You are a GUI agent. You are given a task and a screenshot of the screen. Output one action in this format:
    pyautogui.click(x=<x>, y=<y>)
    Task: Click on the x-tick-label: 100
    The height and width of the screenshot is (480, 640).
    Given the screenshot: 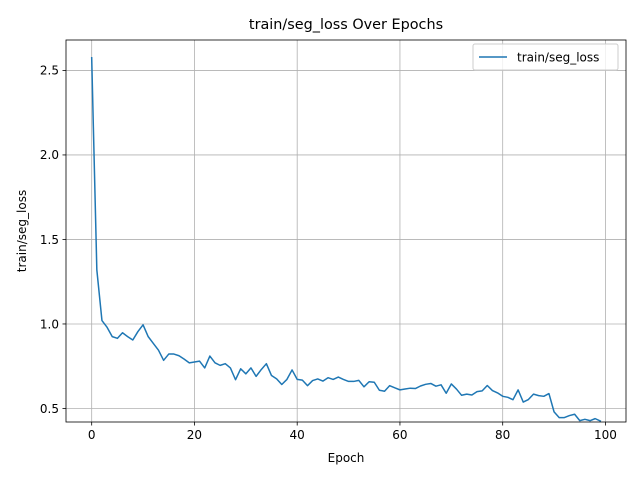 What is the action you would take?
    pyautogui.click(x=605, y=435)
    